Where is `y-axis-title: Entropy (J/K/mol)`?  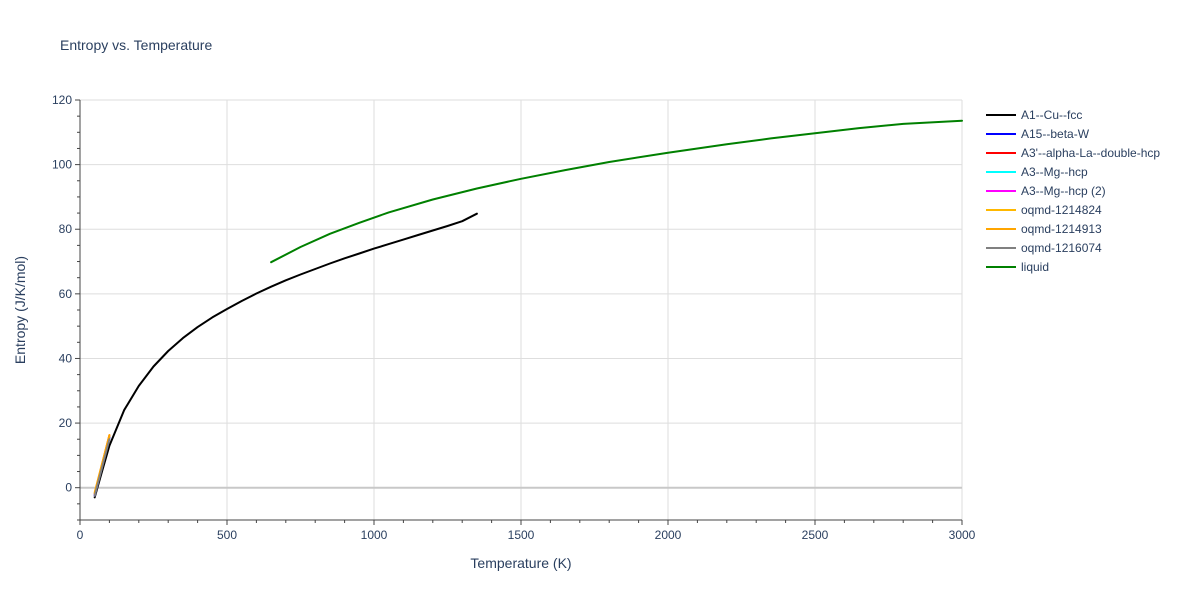 y-axis-title: Entropy (J/K/mol) is located at coordinates (20, 310).